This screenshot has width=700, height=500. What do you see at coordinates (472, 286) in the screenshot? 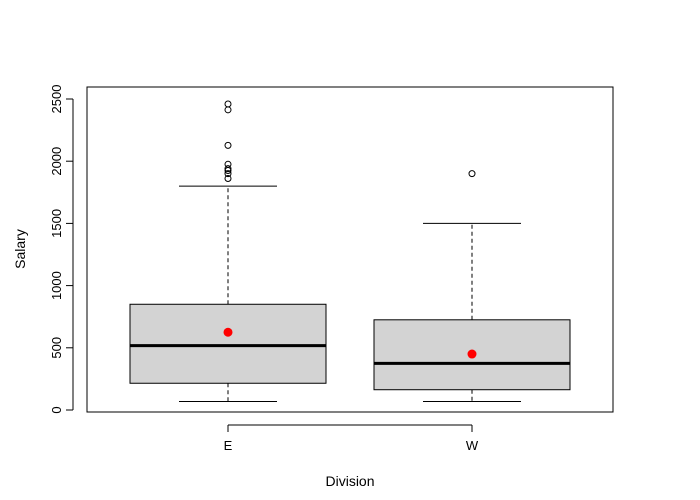
I see `box-W` at bounding box center [472, 286].